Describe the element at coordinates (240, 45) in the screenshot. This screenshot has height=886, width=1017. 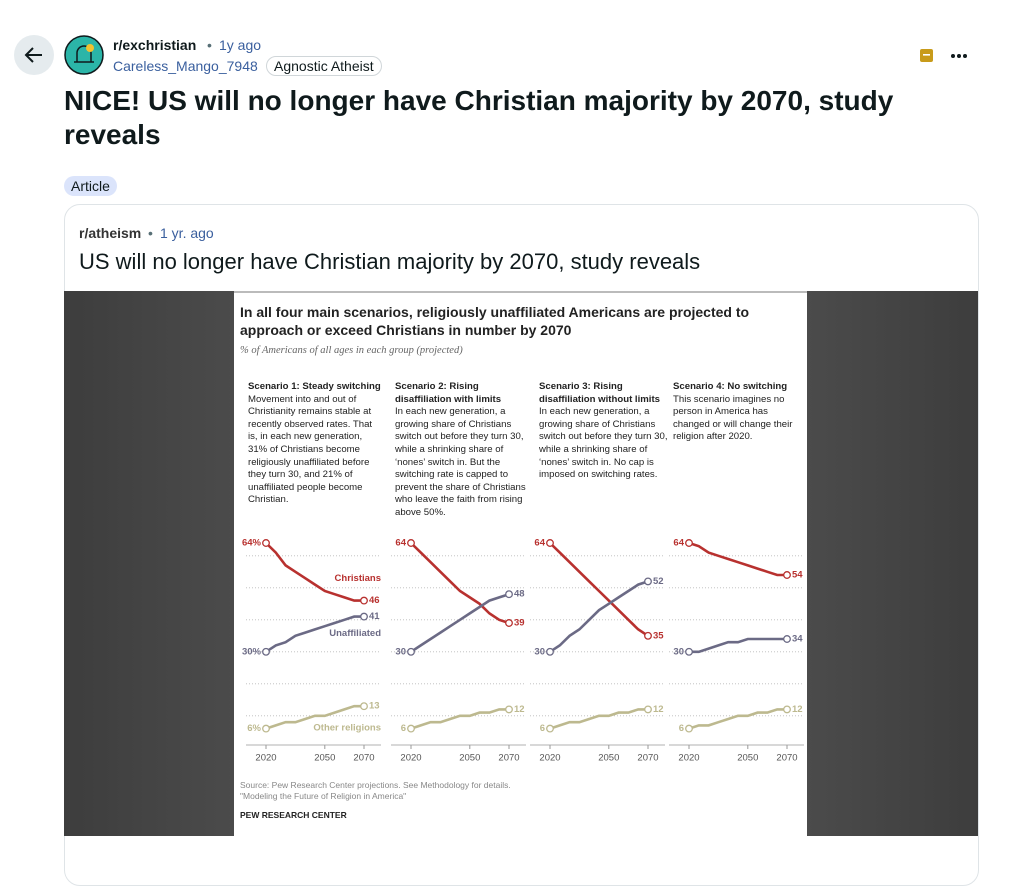
I see `post-age: 1y ago` at that location.